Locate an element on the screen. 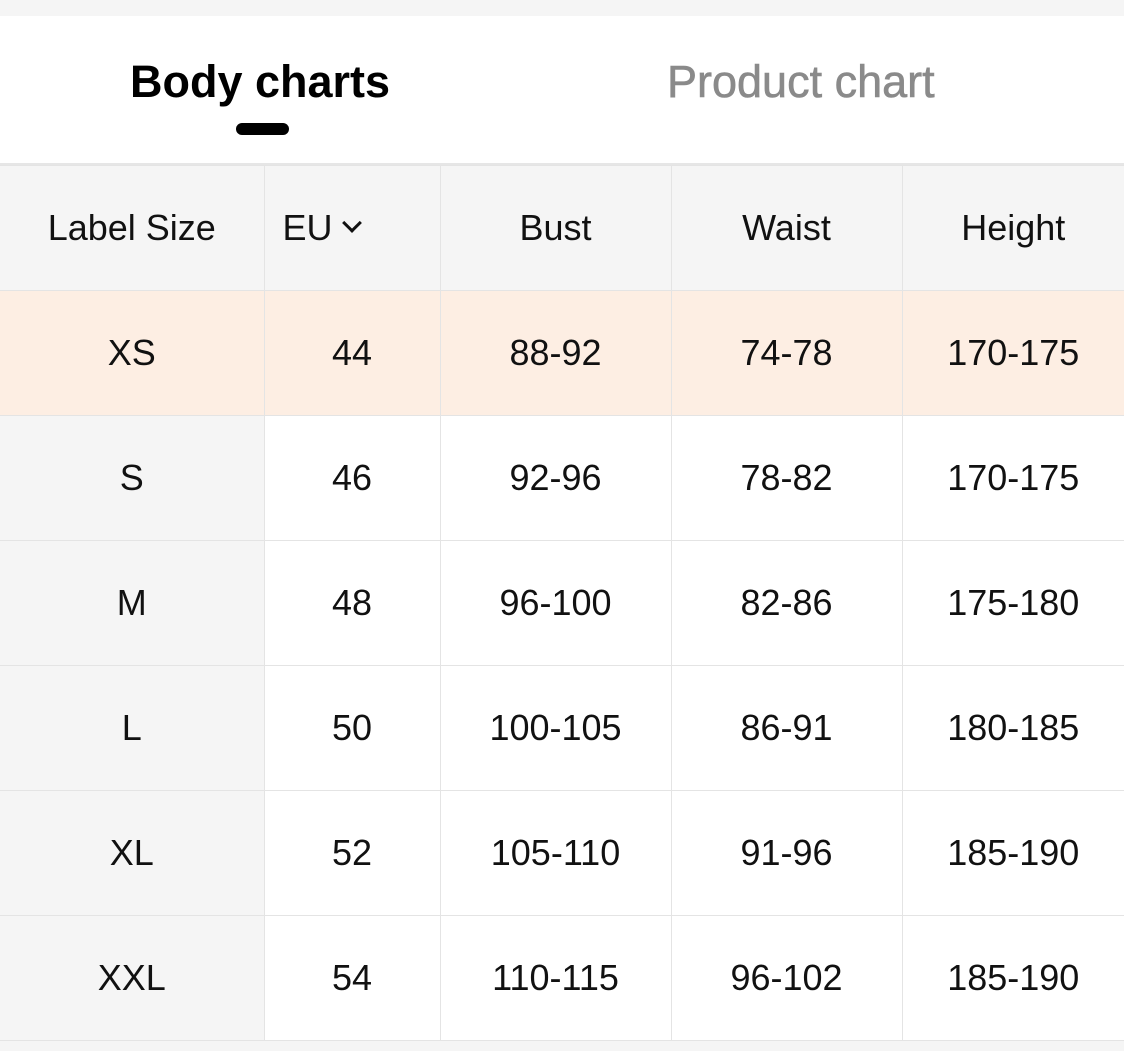 The image size is (1124, 1051). table-header-row: Label Size EU Bust Waist Height is located at coordinates (562, 228).